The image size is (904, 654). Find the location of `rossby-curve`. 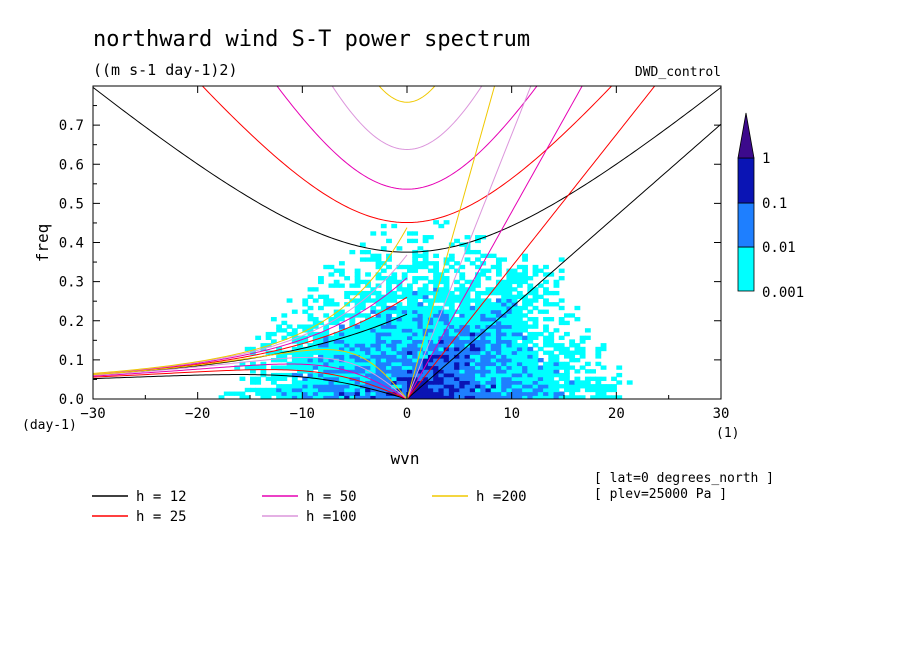

rossby-curve is located at coordinates (250, 384).